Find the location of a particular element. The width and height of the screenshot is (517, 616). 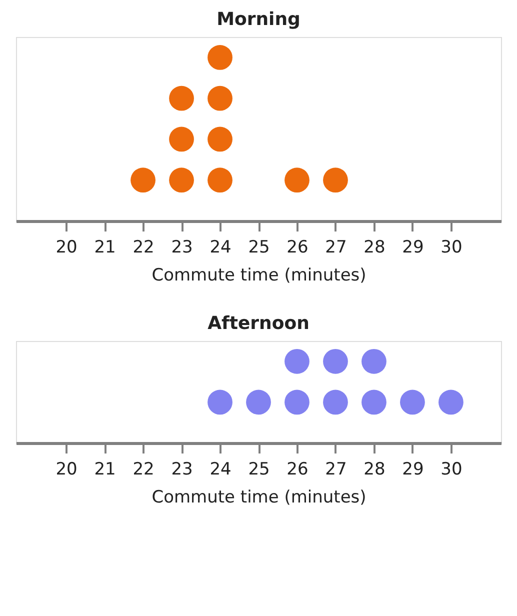

chart-title: Afternoon is located at coordinates (259, 323).